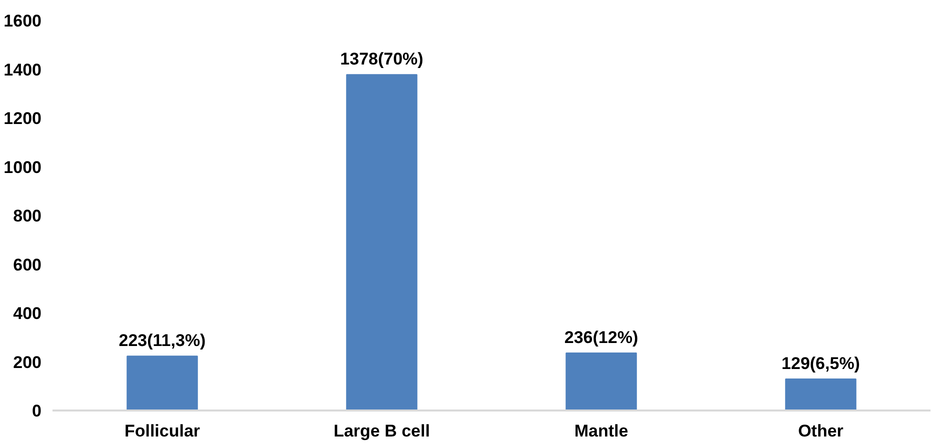  I want to click on x-tick-label: Follicular, so click(162, 431).